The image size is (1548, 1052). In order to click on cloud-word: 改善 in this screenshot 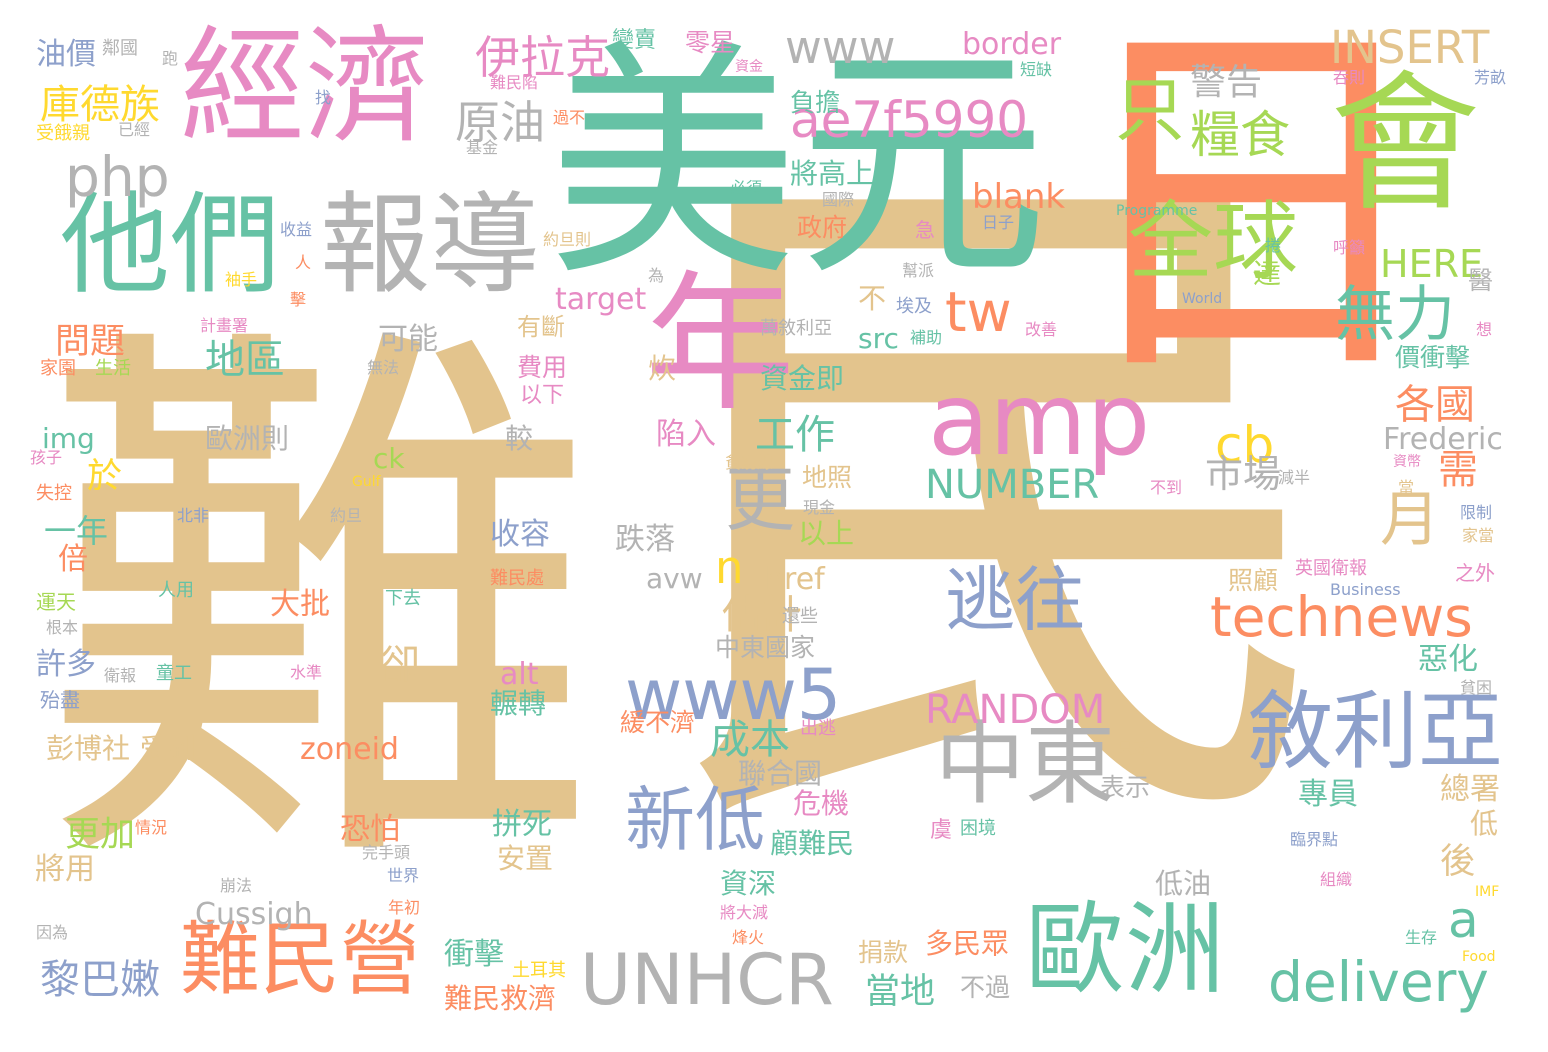, I will do `click(1041, 329)`.